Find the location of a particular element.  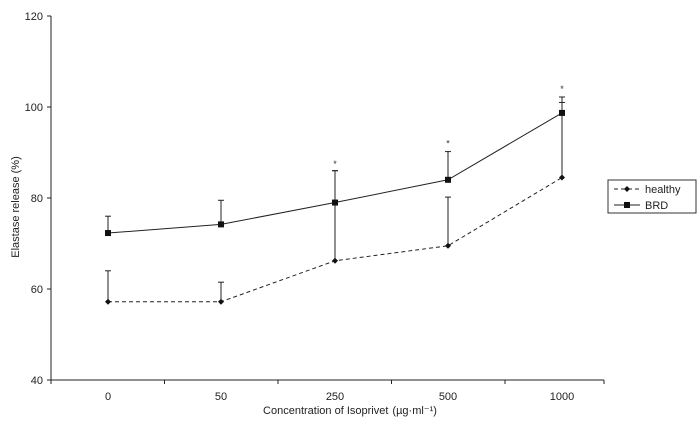

x-ticks: 0 50 250 500 1000 is located at coordinates (327, 391).